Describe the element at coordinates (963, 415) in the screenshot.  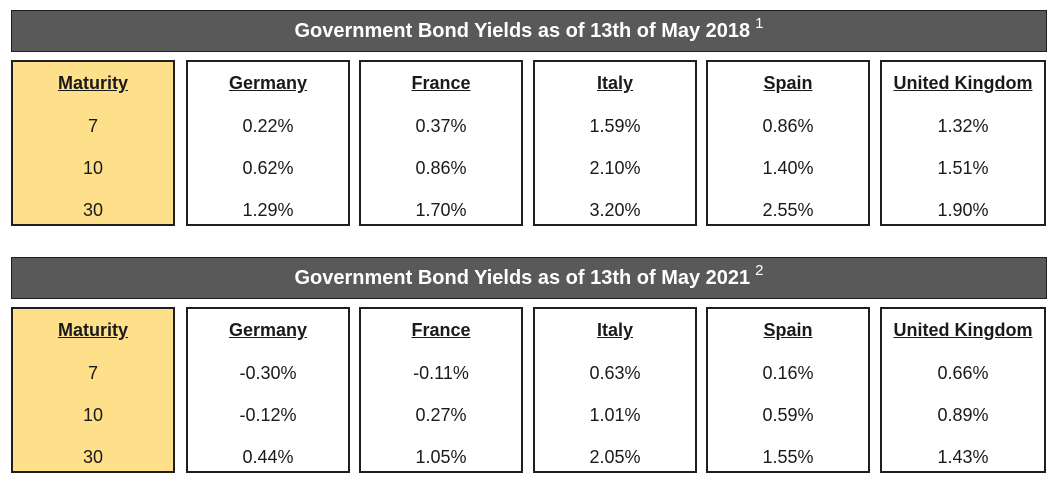
I see `table-cell: 0.89%` at that location.